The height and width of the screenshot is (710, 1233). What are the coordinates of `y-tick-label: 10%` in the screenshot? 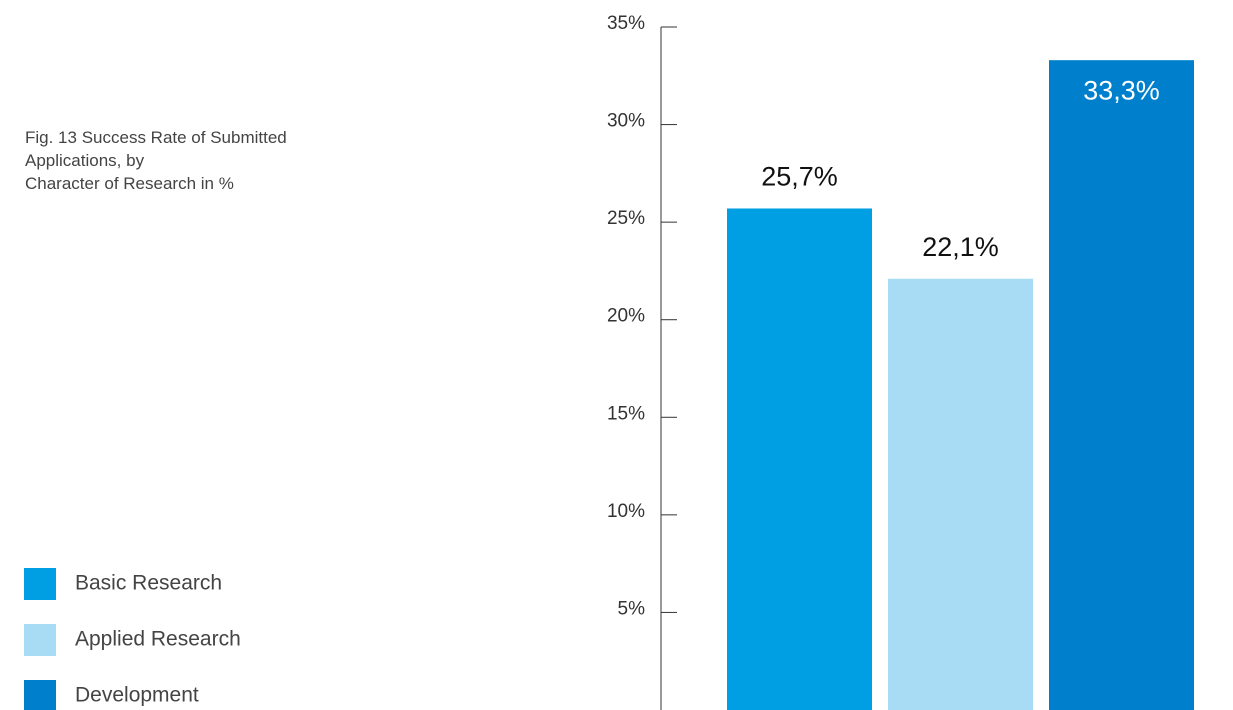 It's located at (626, 511).